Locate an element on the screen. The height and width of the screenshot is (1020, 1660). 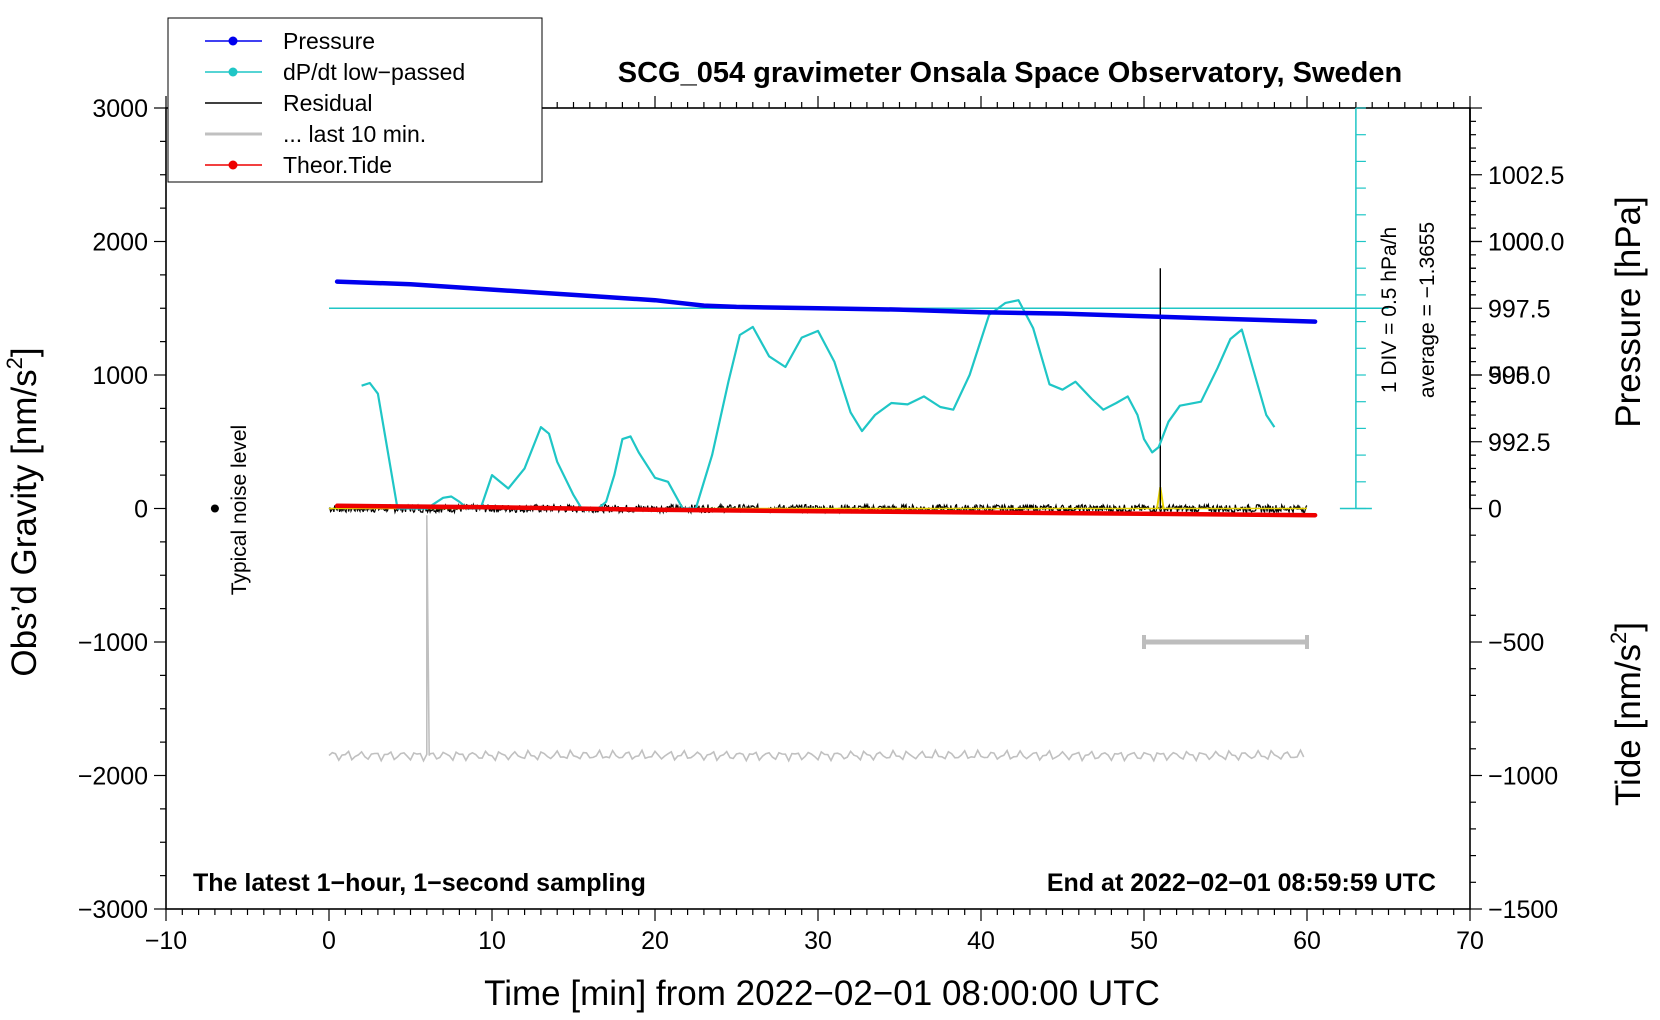
pressure-tick-label: 997.5 is located at coordinates (1519, 309).